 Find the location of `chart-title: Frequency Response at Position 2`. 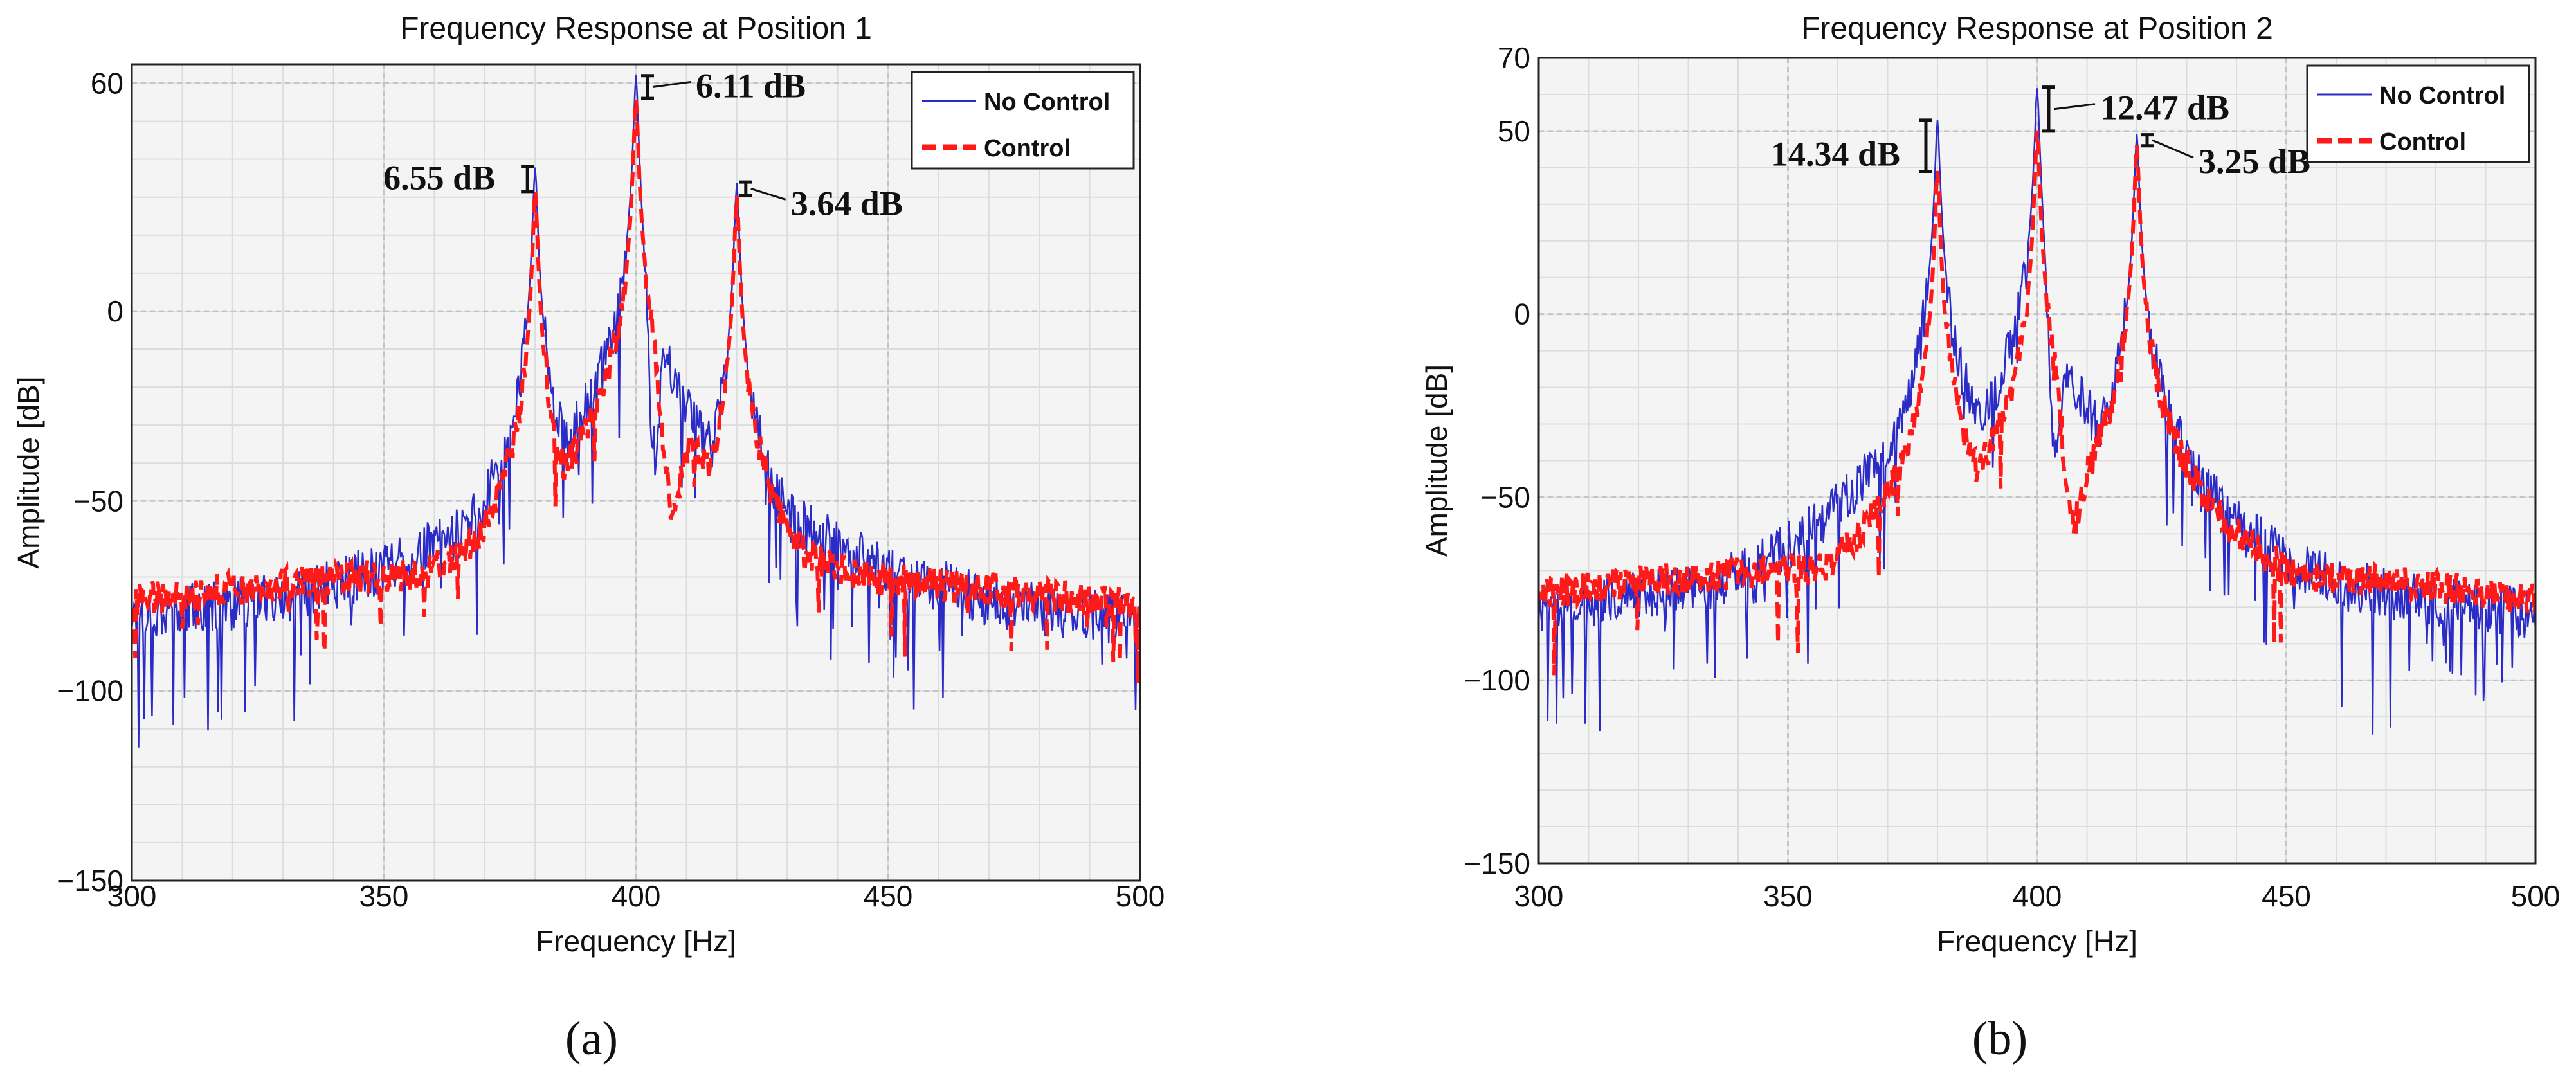

chart-title: Frequency Response at Position 2 is located at coordinates (2037, 29).